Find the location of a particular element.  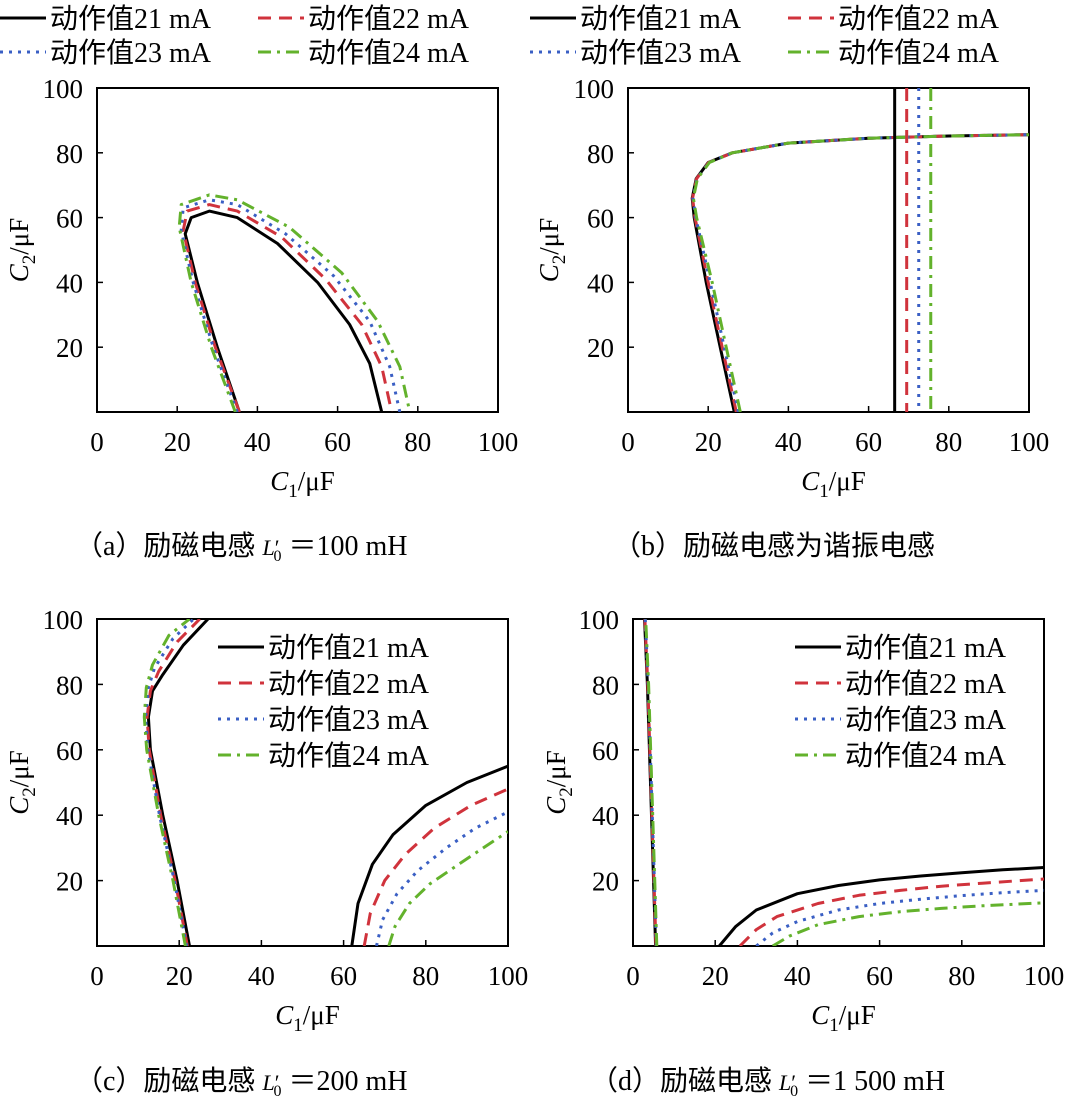

series-line-24ma-b is located at coordinates (447, 888).